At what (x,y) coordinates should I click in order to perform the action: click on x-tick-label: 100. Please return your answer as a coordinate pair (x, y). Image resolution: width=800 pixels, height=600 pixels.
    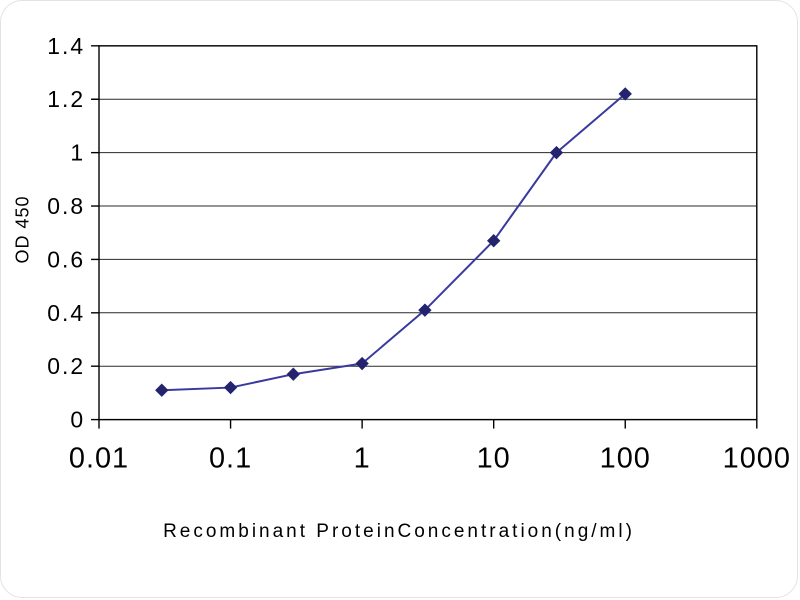
    Looking at the image, I should click on (625, 458).